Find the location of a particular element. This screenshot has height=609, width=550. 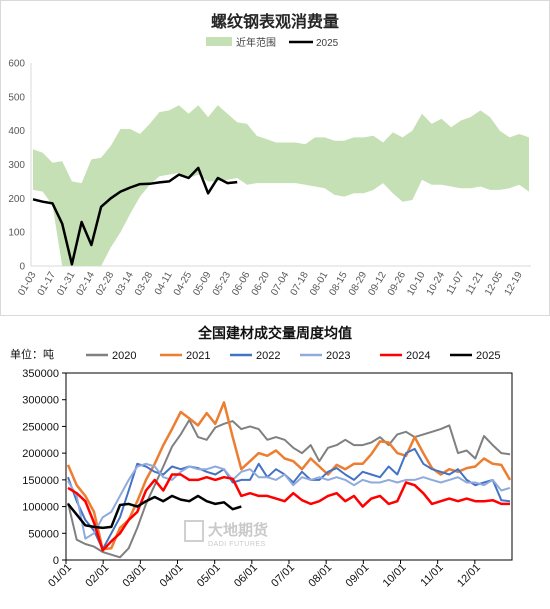

series-line-2024 is located at coordinates (288, 512).